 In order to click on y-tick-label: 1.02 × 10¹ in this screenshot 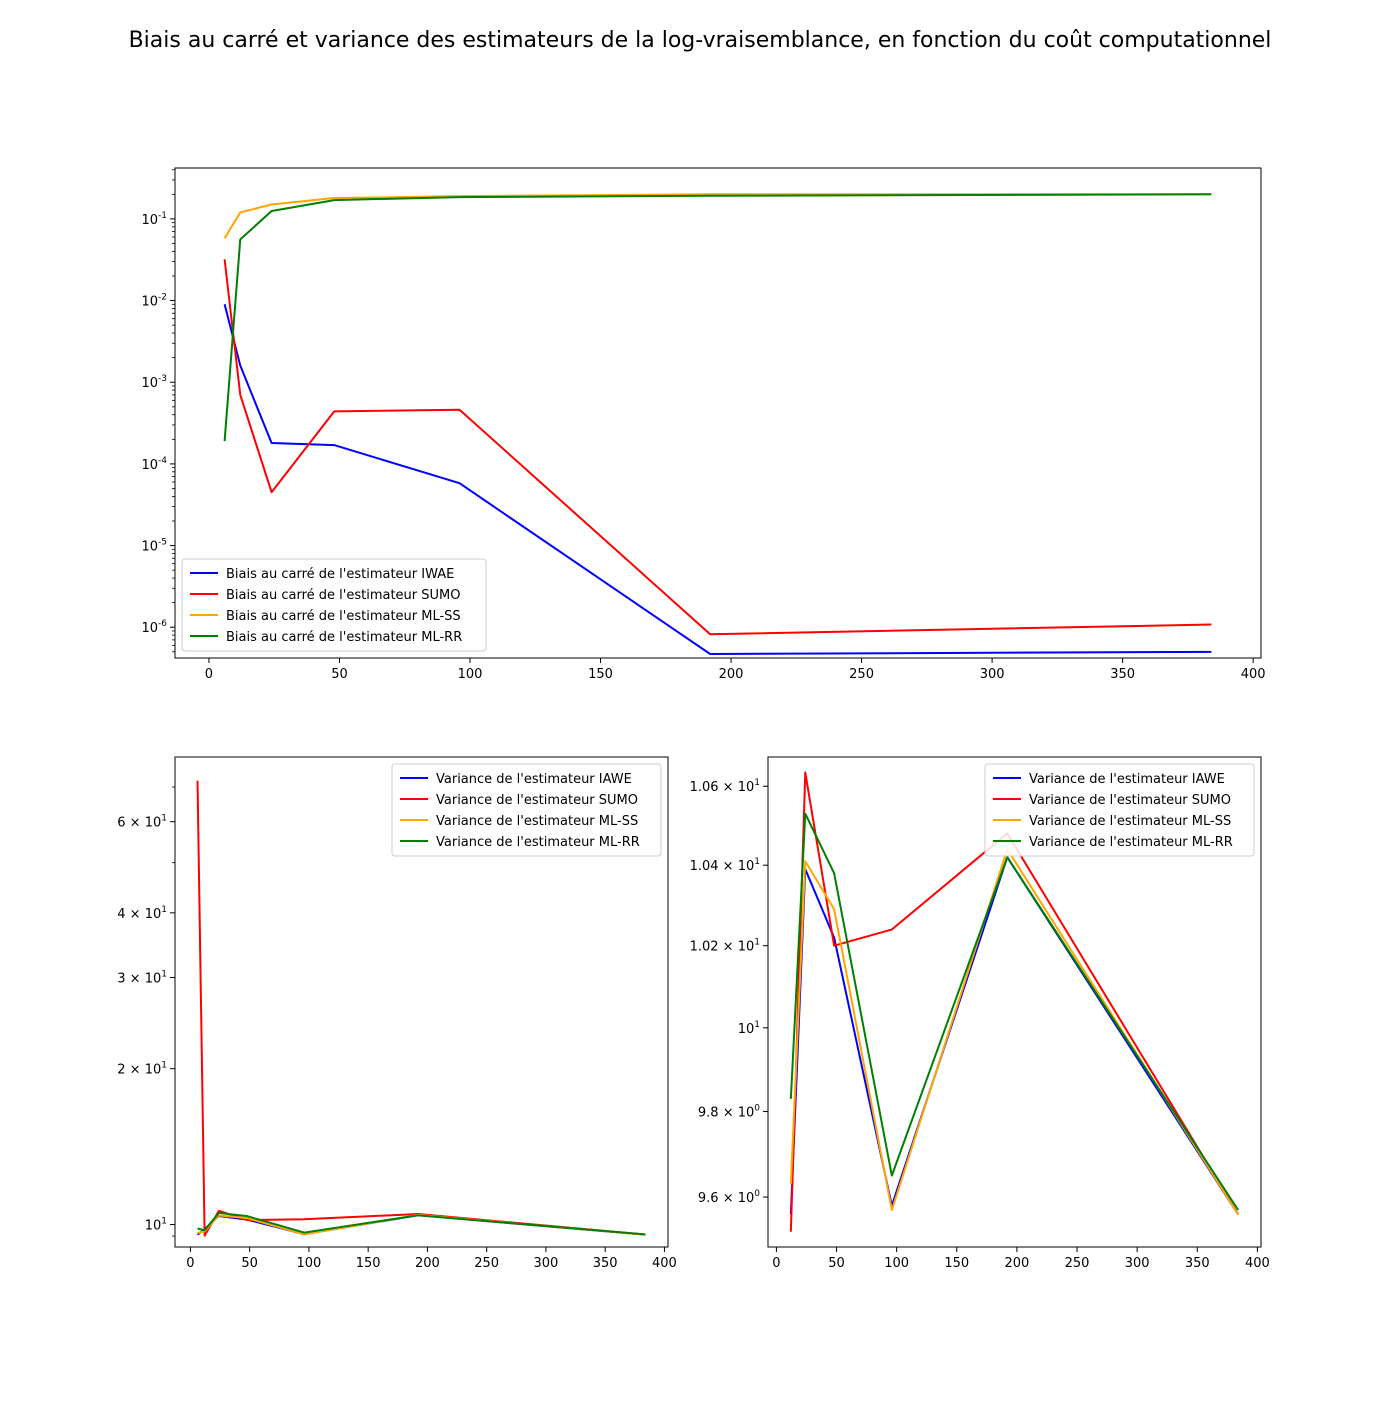, I will do `click(725, 946)`.